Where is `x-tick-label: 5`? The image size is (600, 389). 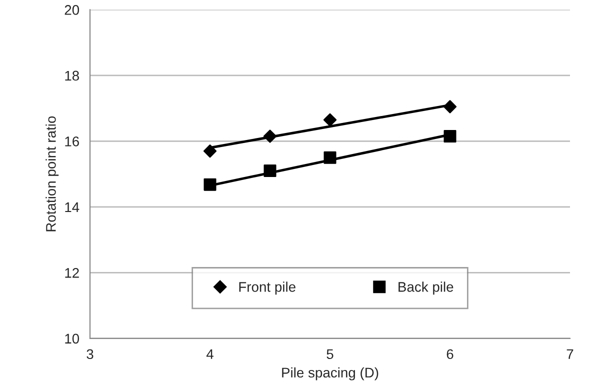
x-tick-label: 5 is located at coordinates (330, 354).